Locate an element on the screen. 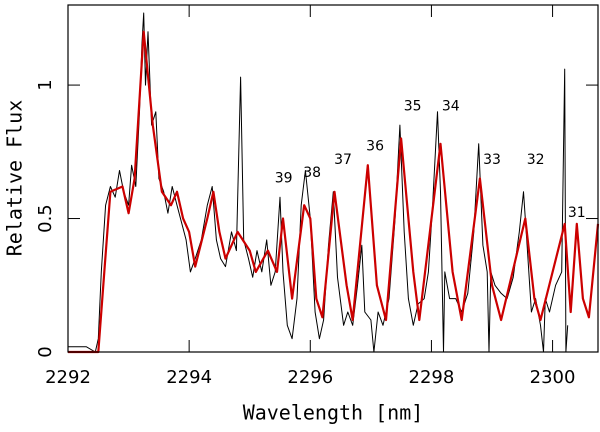 This screenshot has width=600, height=432. band-label: 32 is located at coordinates (536, 160).